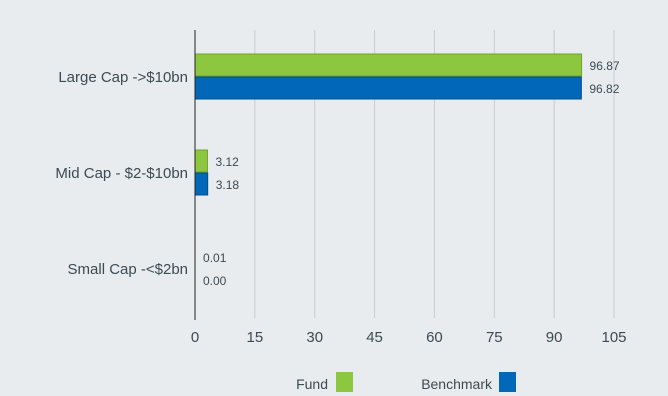 This screenshot has height=396, width=668. Describe the element at coordinates (604, 89) in the screenshot. I see `data-label: 96.82` at that location.